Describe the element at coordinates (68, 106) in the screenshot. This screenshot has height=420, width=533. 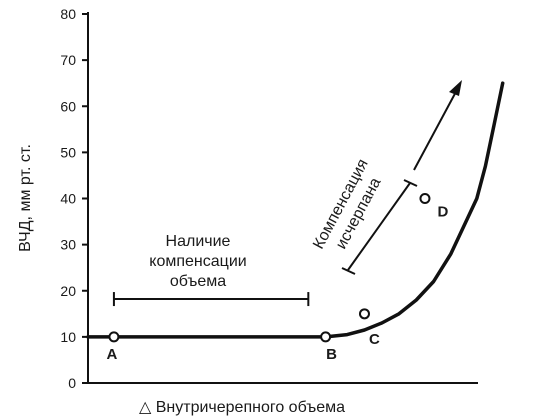
I see `y-tick-label-60: 60` at that location.